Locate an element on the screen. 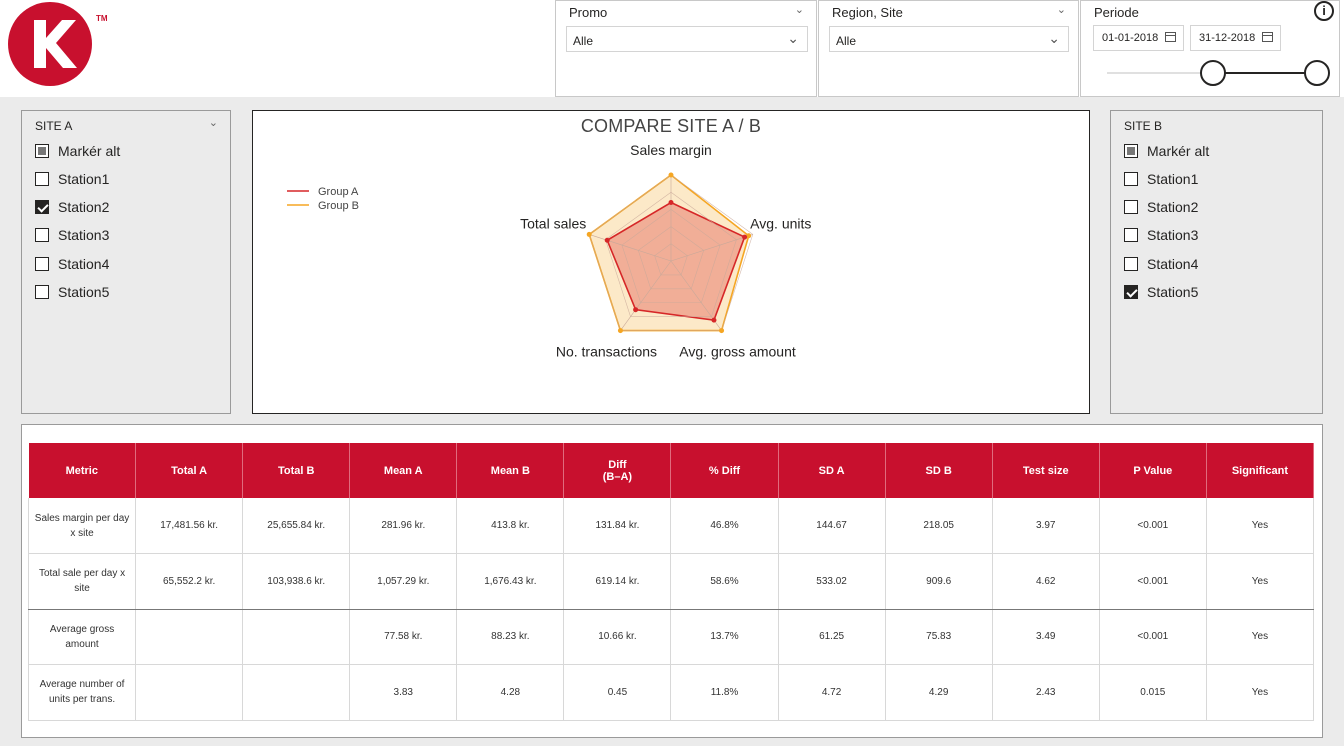 Image resolution: width=1344 pixels, height=746 pixels. table-cell: 10.66 kr. is located at coordinates (617, 637).